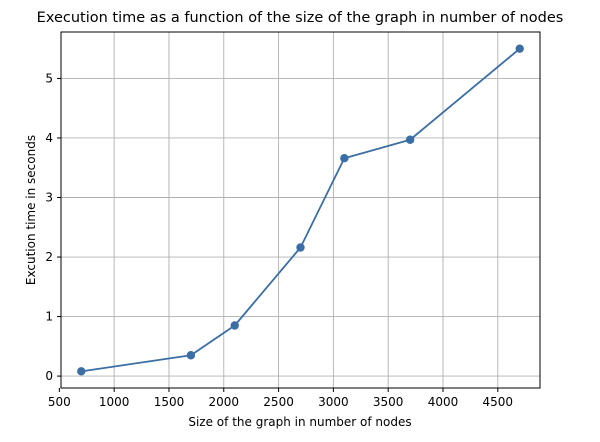  Describe the element at coordinates (59, 402) in the screenshot. I see `x-tick-label: 500` at that location.